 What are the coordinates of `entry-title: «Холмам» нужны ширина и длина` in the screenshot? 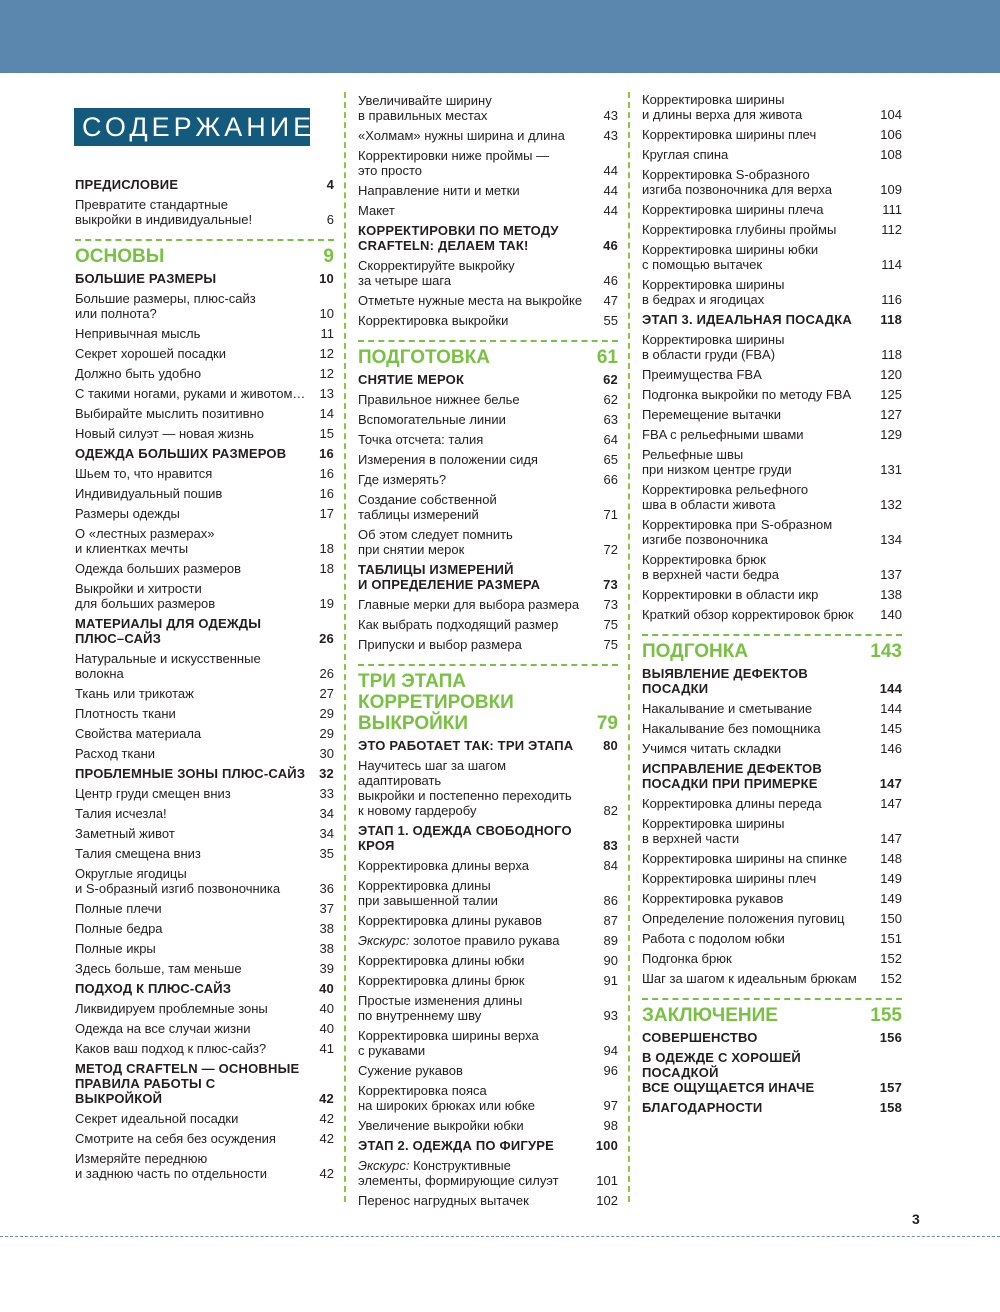 It's located at (461, 135).